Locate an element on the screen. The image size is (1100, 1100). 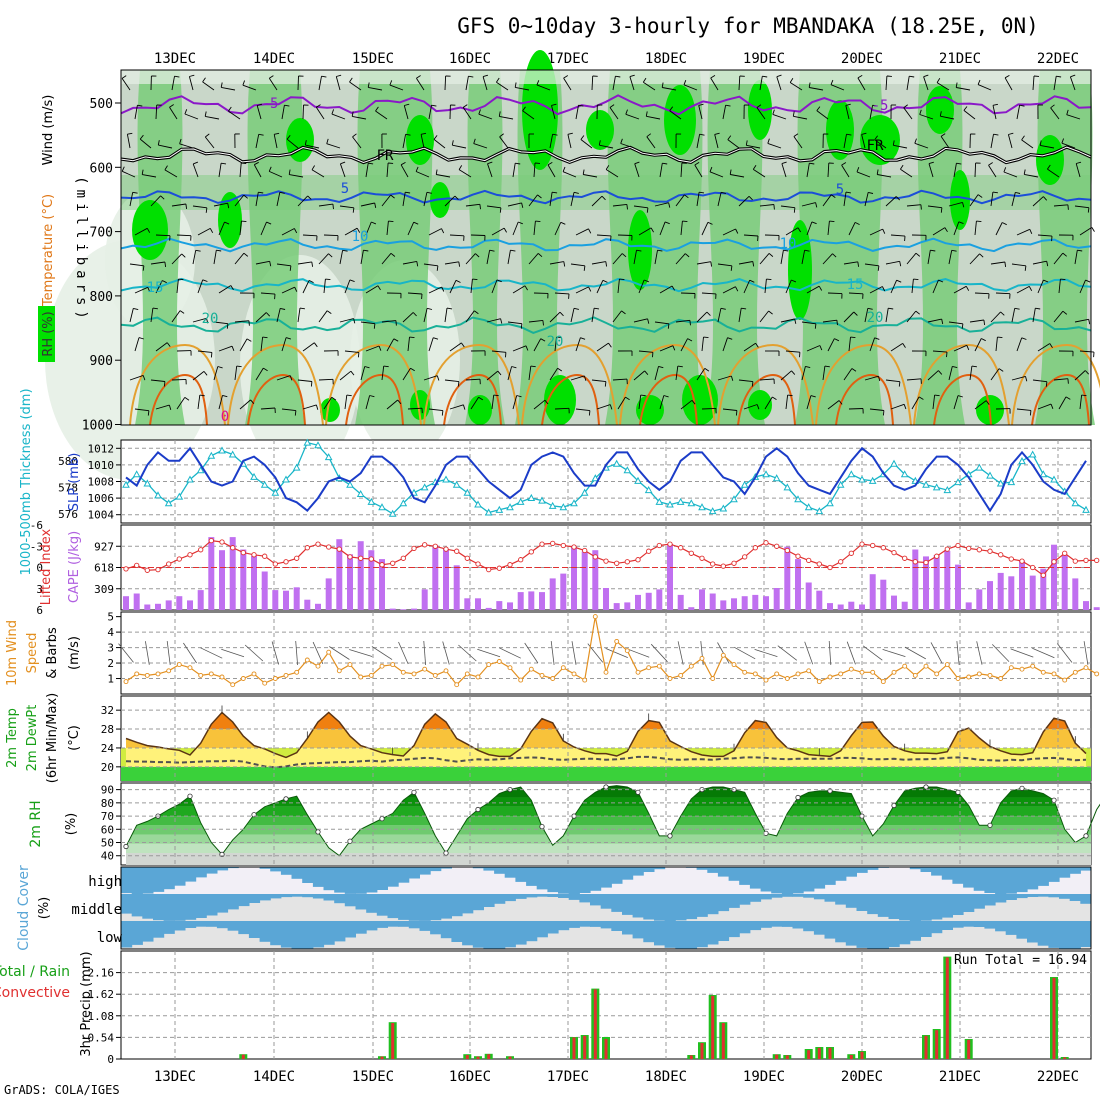
contour-label: 5 is located at coordinates (840, 190).